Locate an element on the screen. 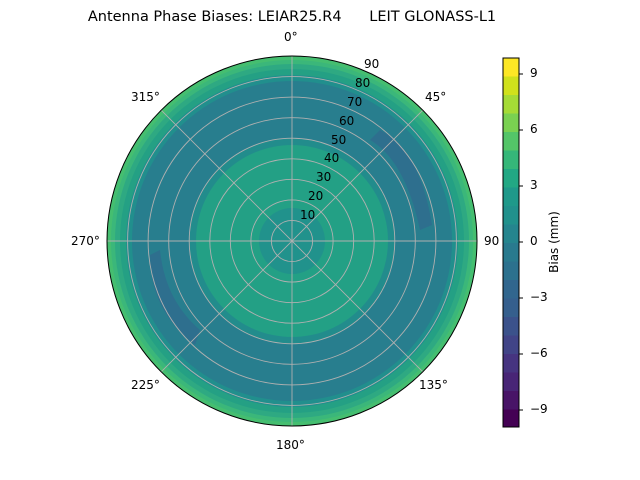 The image size is (640, 480). angle-label-135: 135° is located at coordinates (433, 385).